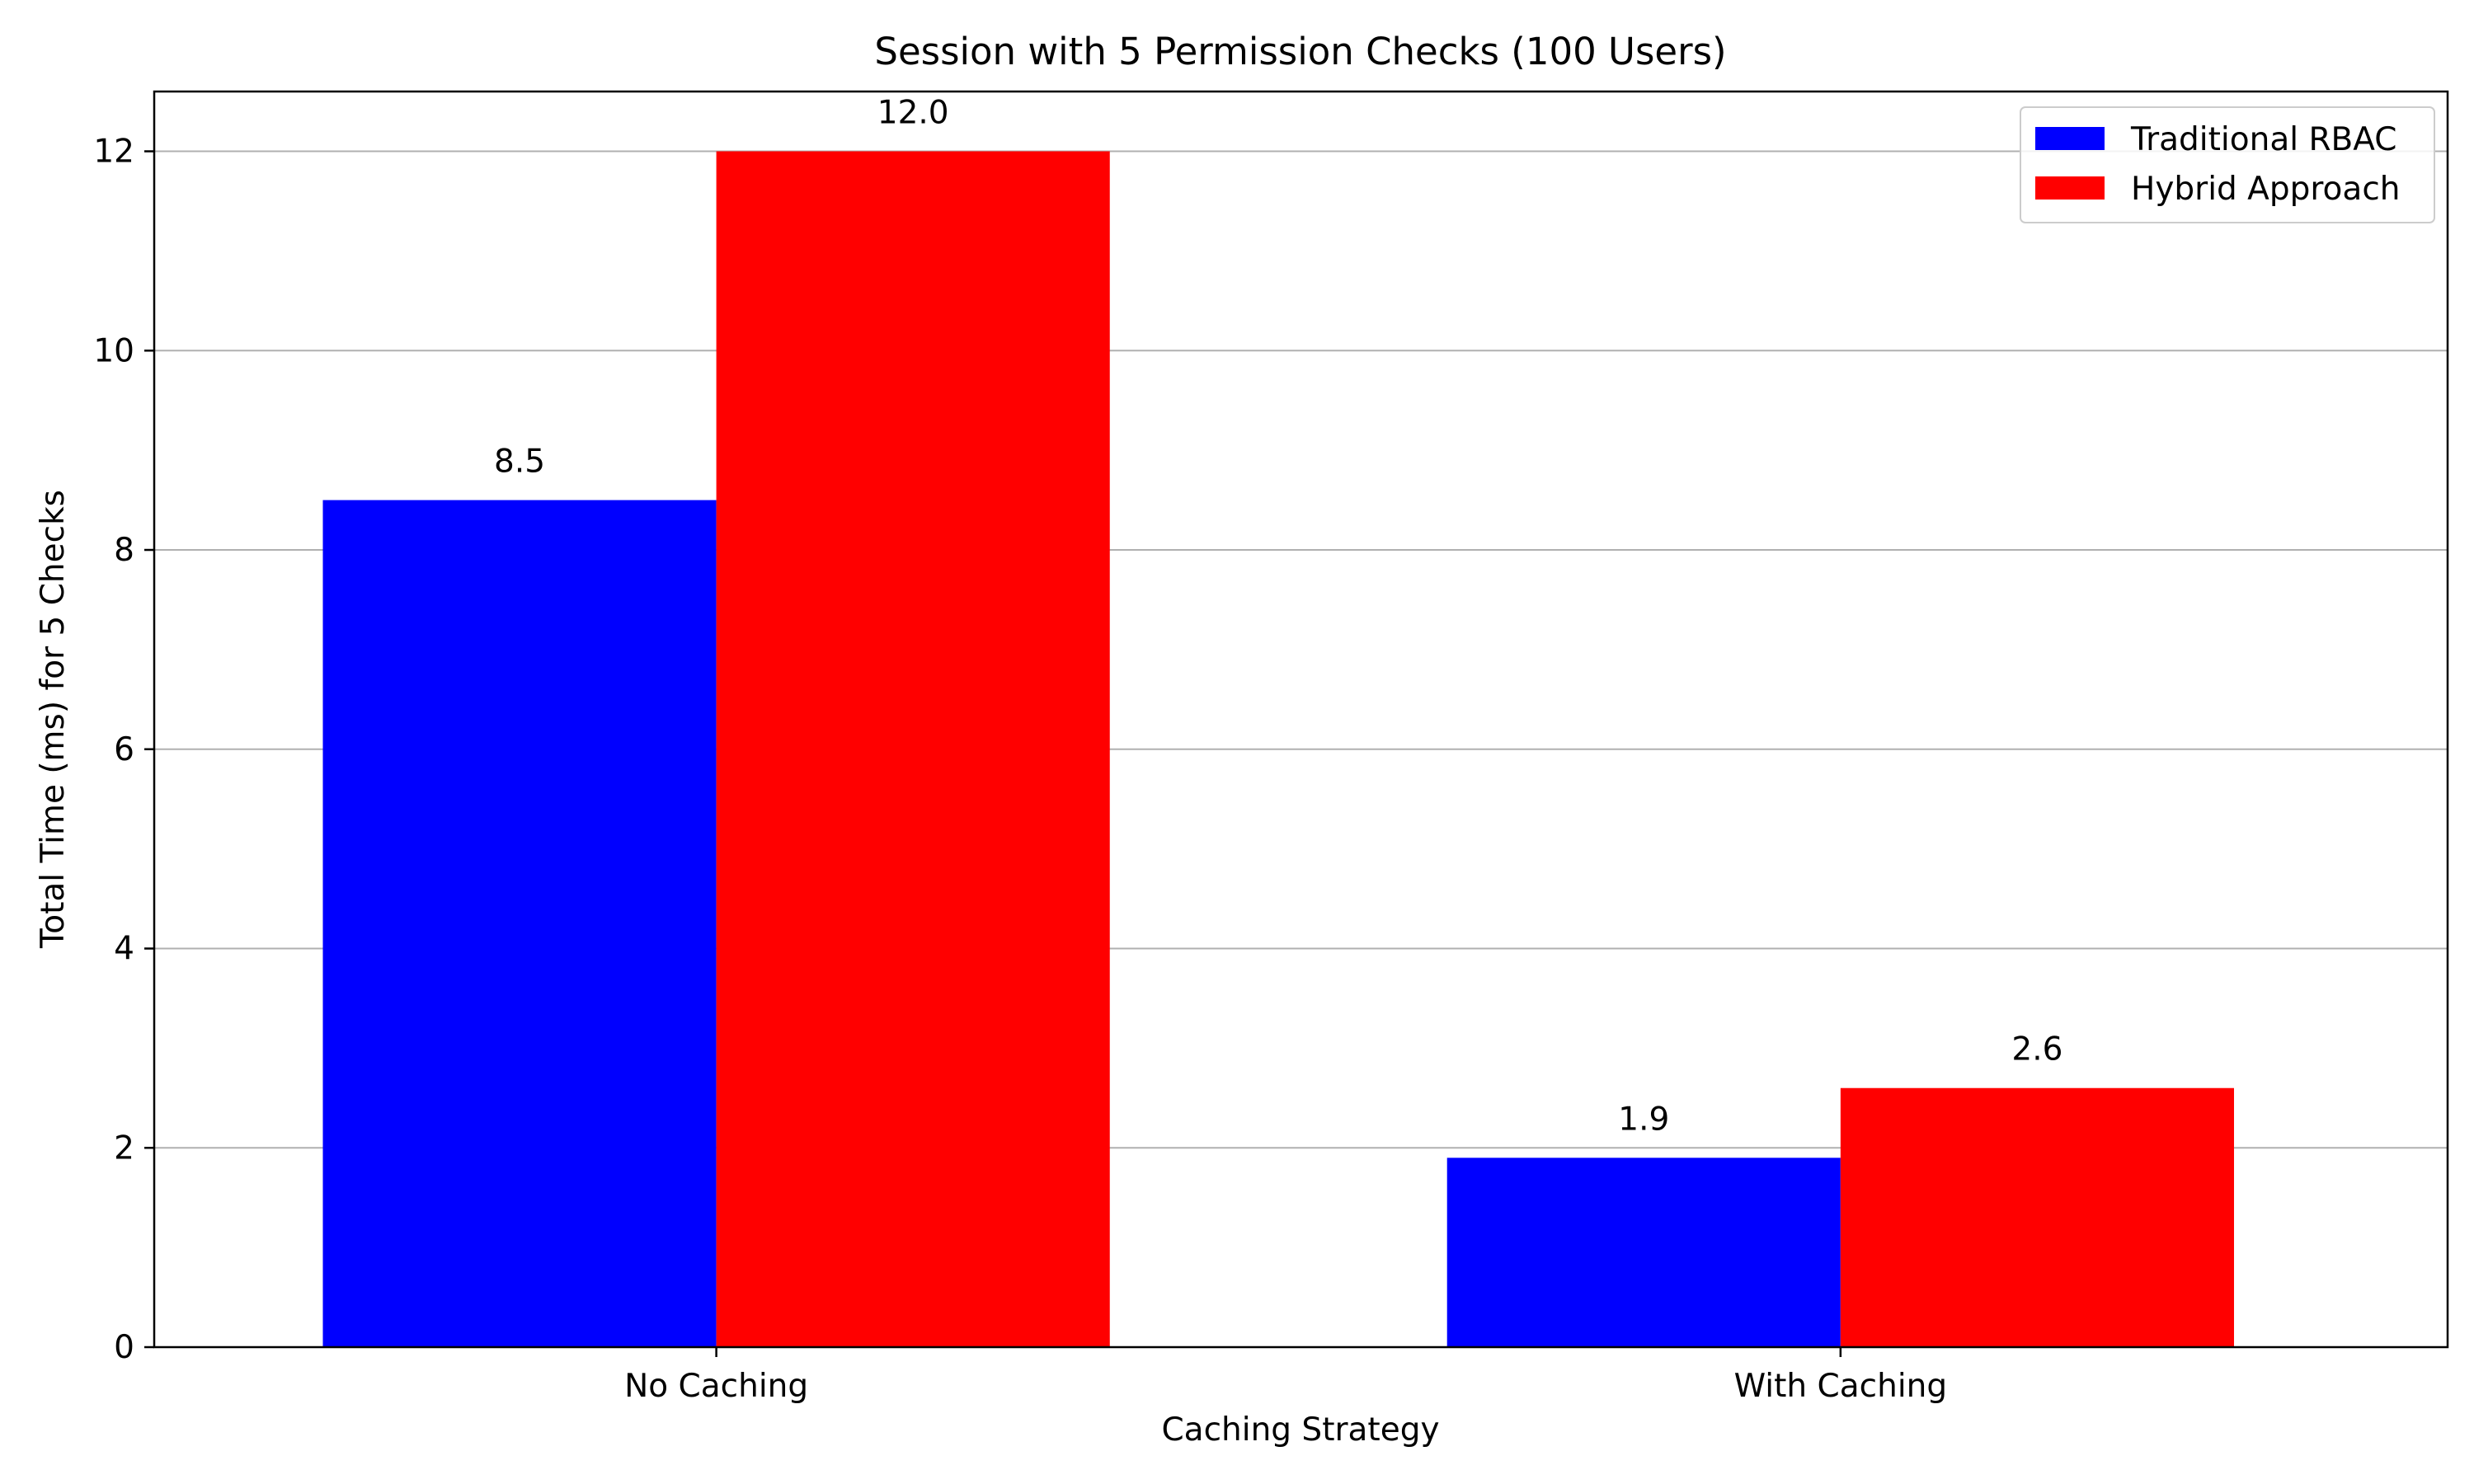  What do you see at coordinates (519, 463) in the screenshot?
I see `bar-data-label: 8.5` at bounding box center [519, 463].